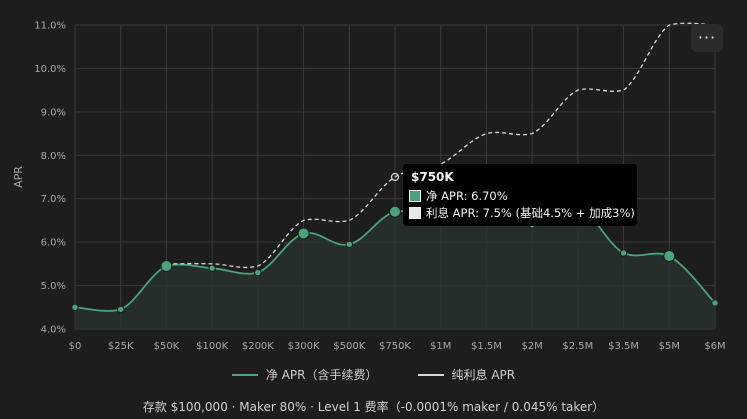 The height and width of the screenshot is (419, 747). What do you see at coordinates (669, 346) in the screenshot?
I see `x-tick-label: $5M` at bounding box center [669, 346].